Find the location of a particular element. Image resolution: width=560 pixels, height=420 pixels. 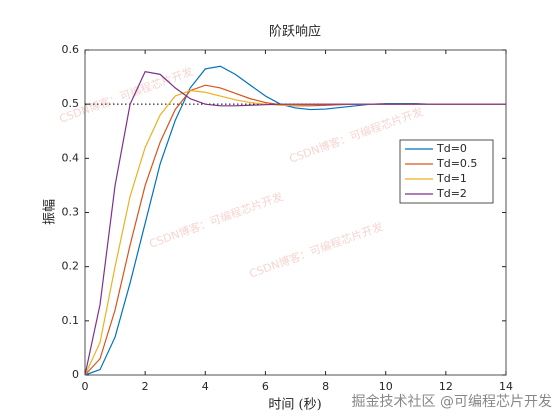

x-tick-label: 2 is located at coordinates (145, 386).